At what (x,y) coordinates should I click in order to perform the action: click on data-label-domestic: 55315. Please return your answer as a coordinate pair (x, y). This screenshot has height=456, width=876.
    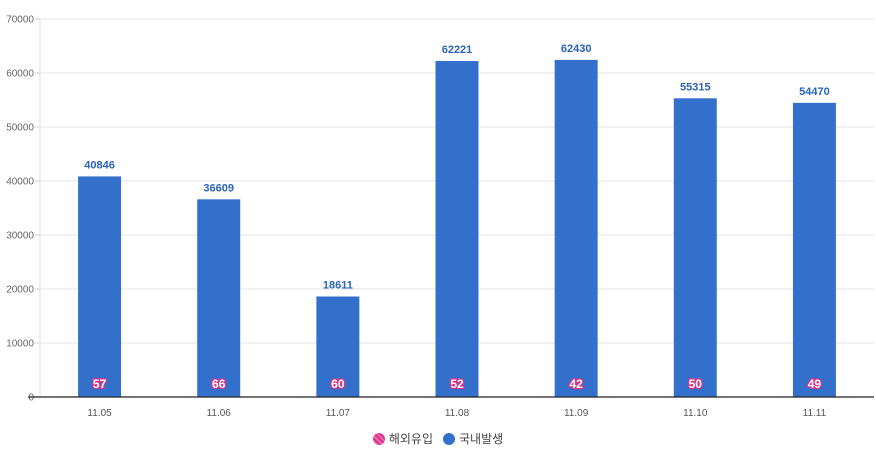
    Looking at the image, I should click on (695, 87).